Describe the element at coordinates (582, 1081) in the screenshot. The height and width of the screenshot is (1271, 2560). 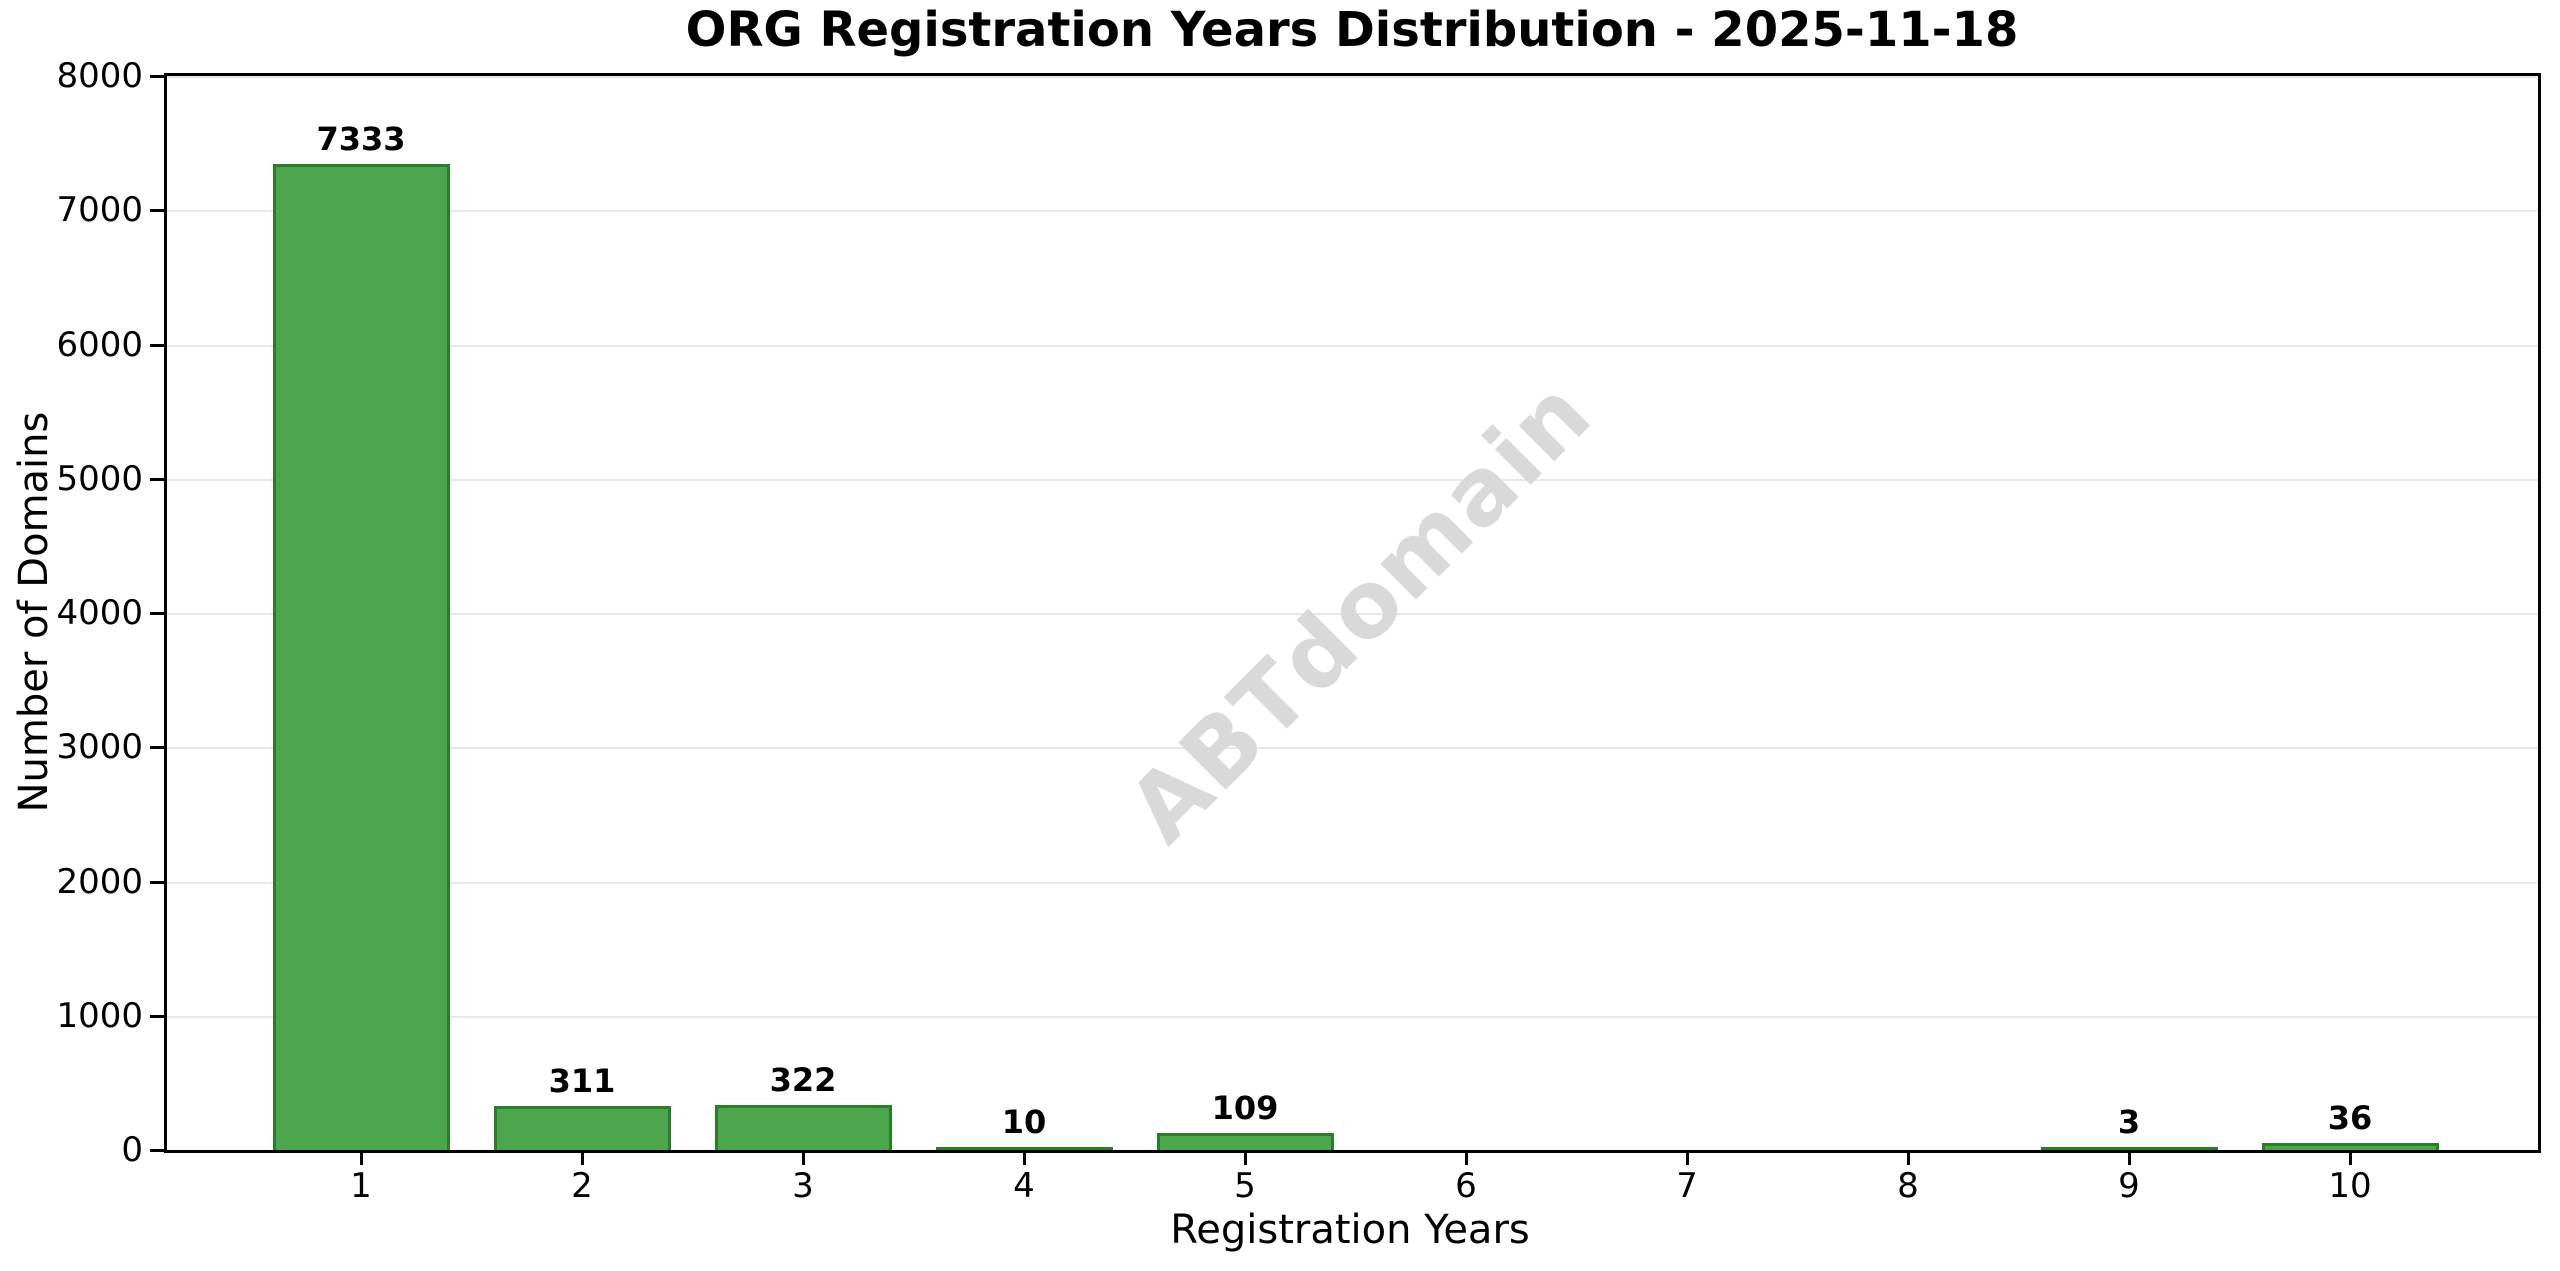
I see `bar-value-label: 311` at that location.